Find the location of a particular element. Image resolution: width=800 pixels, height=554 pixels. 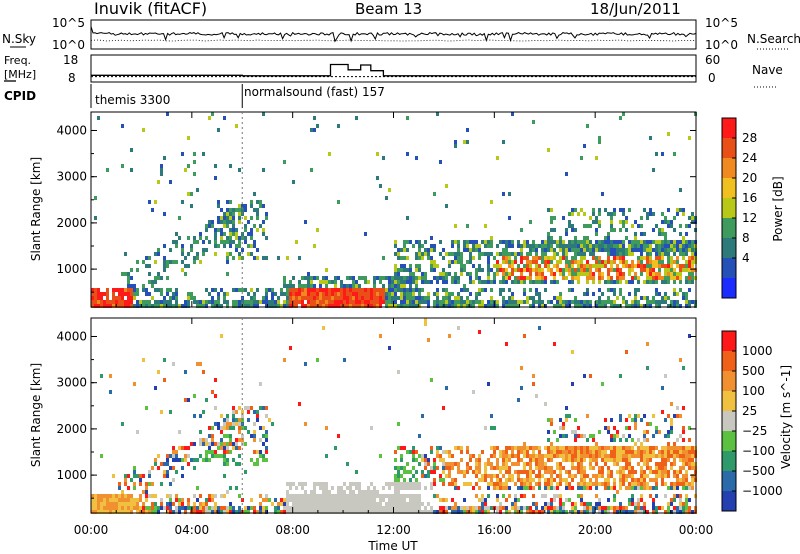

station-title: Inuvik (fitACF) is located at coordinates (150, 9).